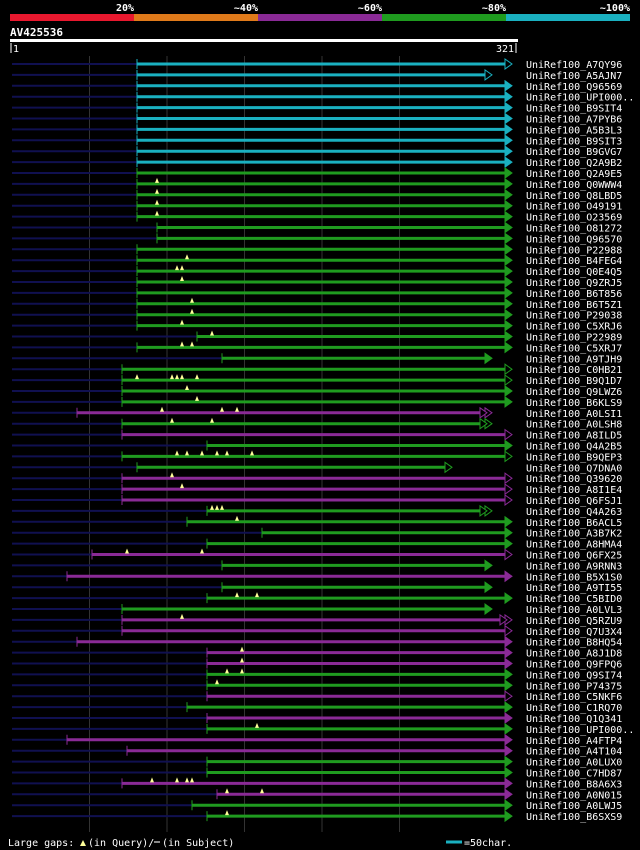 Image resolution: width=640 pixels, height=850 pixels. I want to click on hit-label: UniRef100_C1RQ70, so click(574, 708).